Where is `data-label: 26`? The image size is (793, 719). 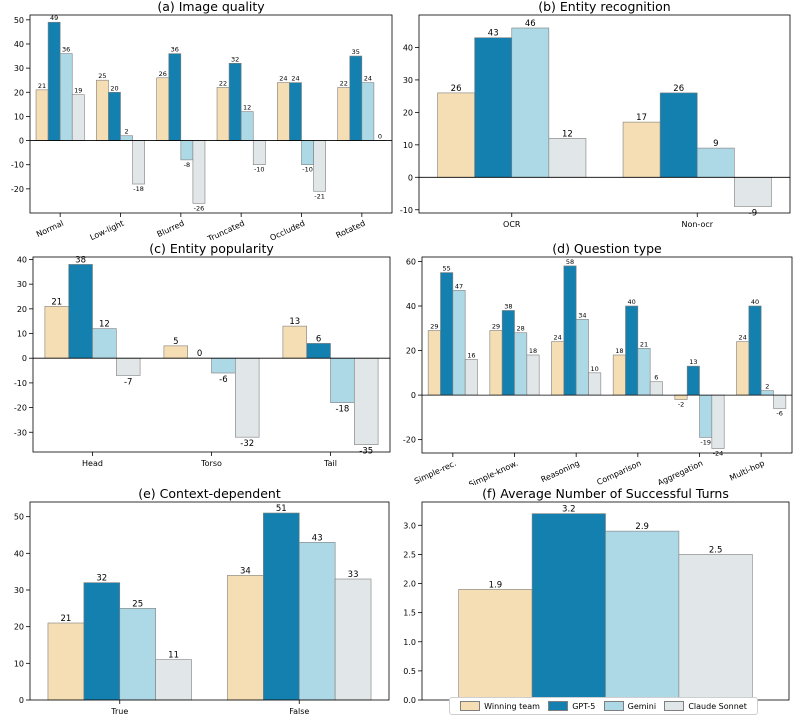 data-label: 26 is located at coordinates (456, 89).